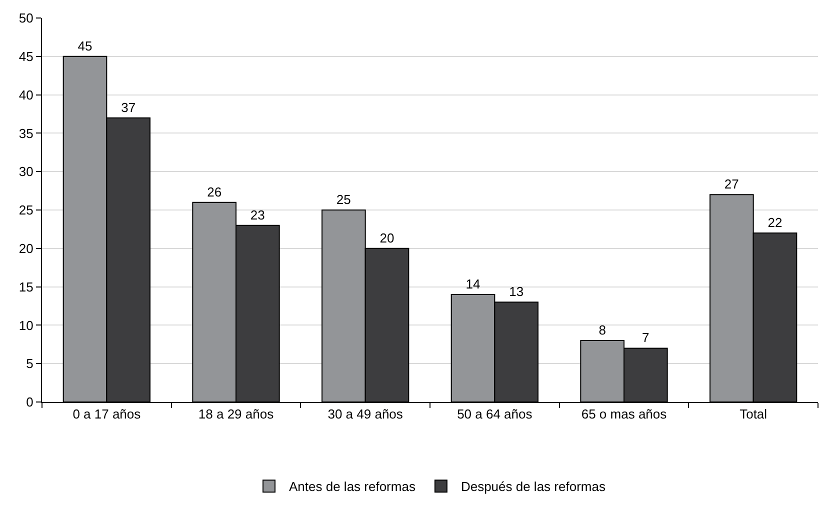 This screenshot has width=826, height=509. What do you see at coordinates (754, 414) in the screenshot?
I see `x-tick-label: Total` at bounding box center [754, 414].